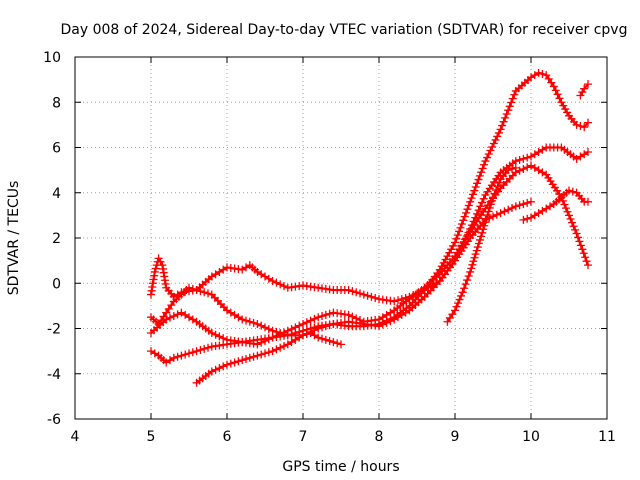  What do you see at coordinates (340, 467) in the screenshot?
I see `x-axis-label: GPS time / hours` at bounding box center [340, 467].